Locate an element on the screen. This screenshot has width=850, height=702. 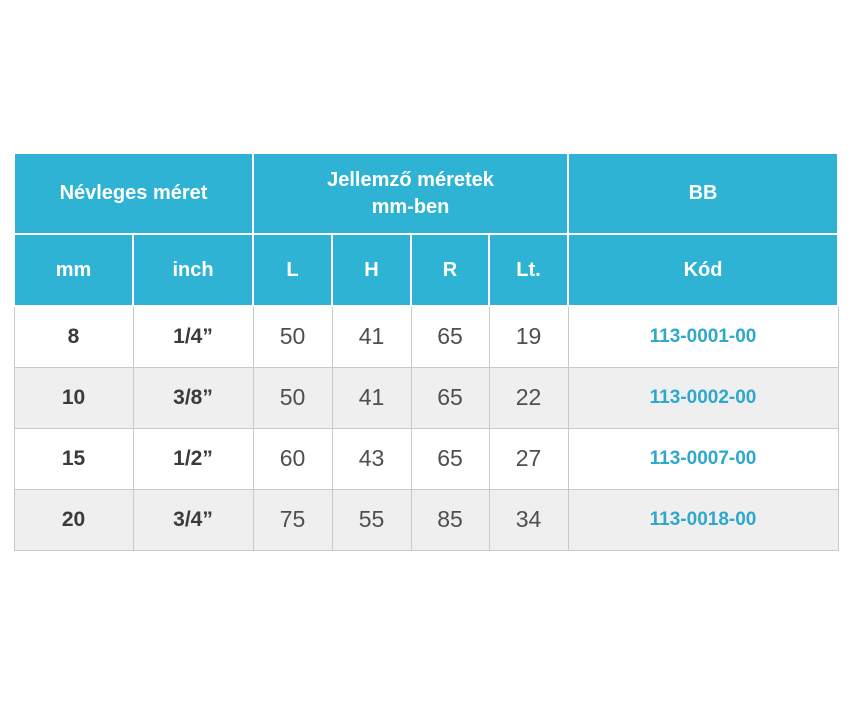
cell-l: 60 is located at coordinates (292, 458).